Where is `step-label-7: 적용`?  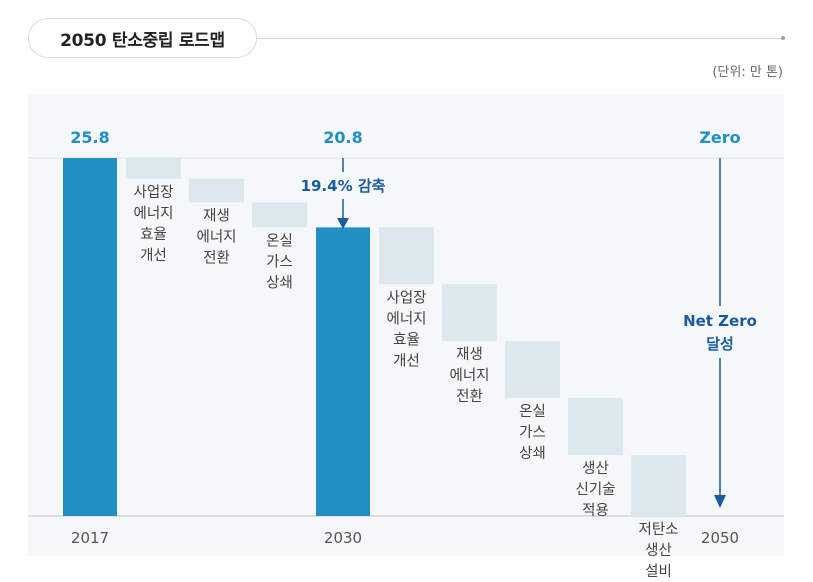
step-label-7: 적용 is located at coordinates (595, 510).